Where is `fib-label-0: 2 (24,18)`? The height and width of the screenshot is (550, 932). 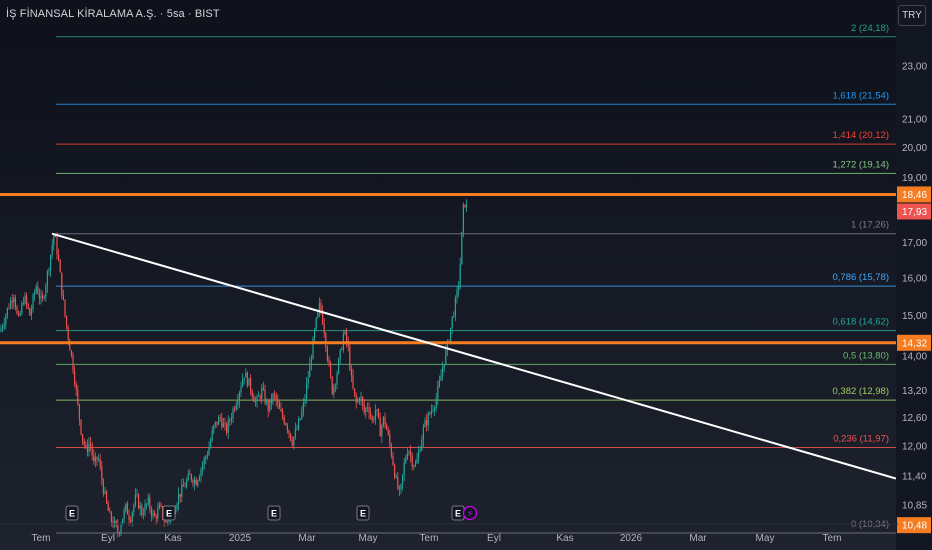
fib-label-0: 2 (24,18) is located at coordinates (870, 28).